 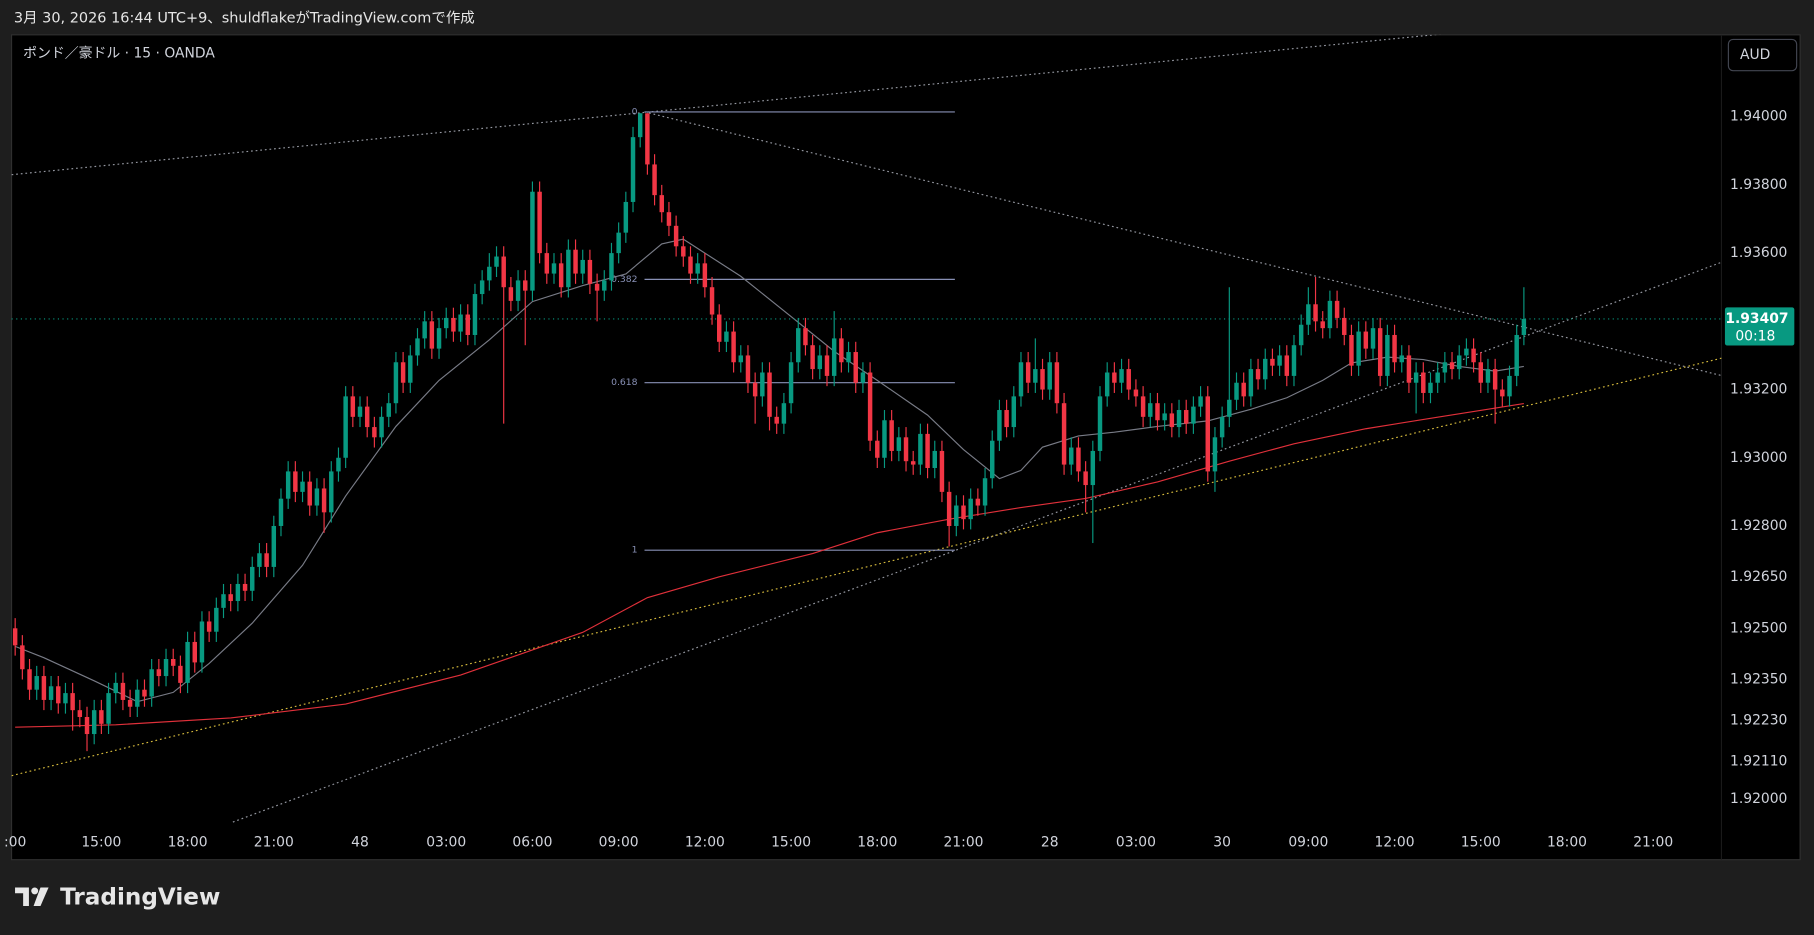 What do you see at coordinates (1755, 55) in the screenshot?
I see `currency-label: AUD` at bounding box center [1755, 55].